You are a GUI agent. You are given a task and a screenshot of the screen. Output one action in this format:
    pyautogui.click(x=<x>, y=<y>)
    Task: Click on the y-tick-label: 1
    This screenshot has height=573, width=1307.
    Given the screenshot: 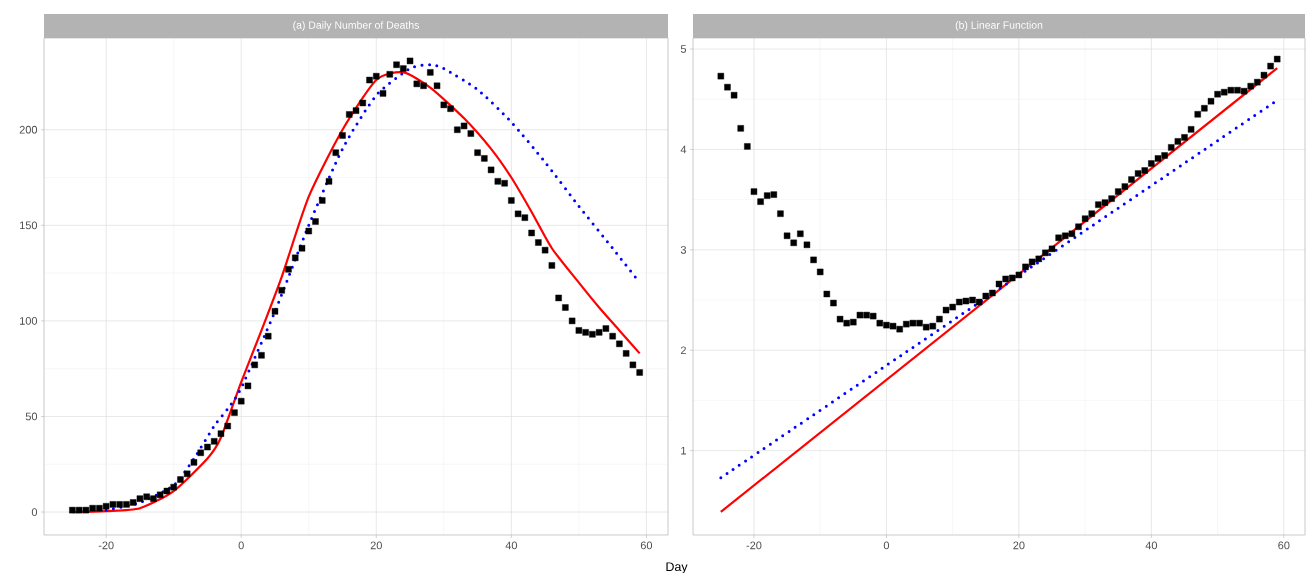 What is the action you would take?
    pyautogui.click(x=683, y=450)
    